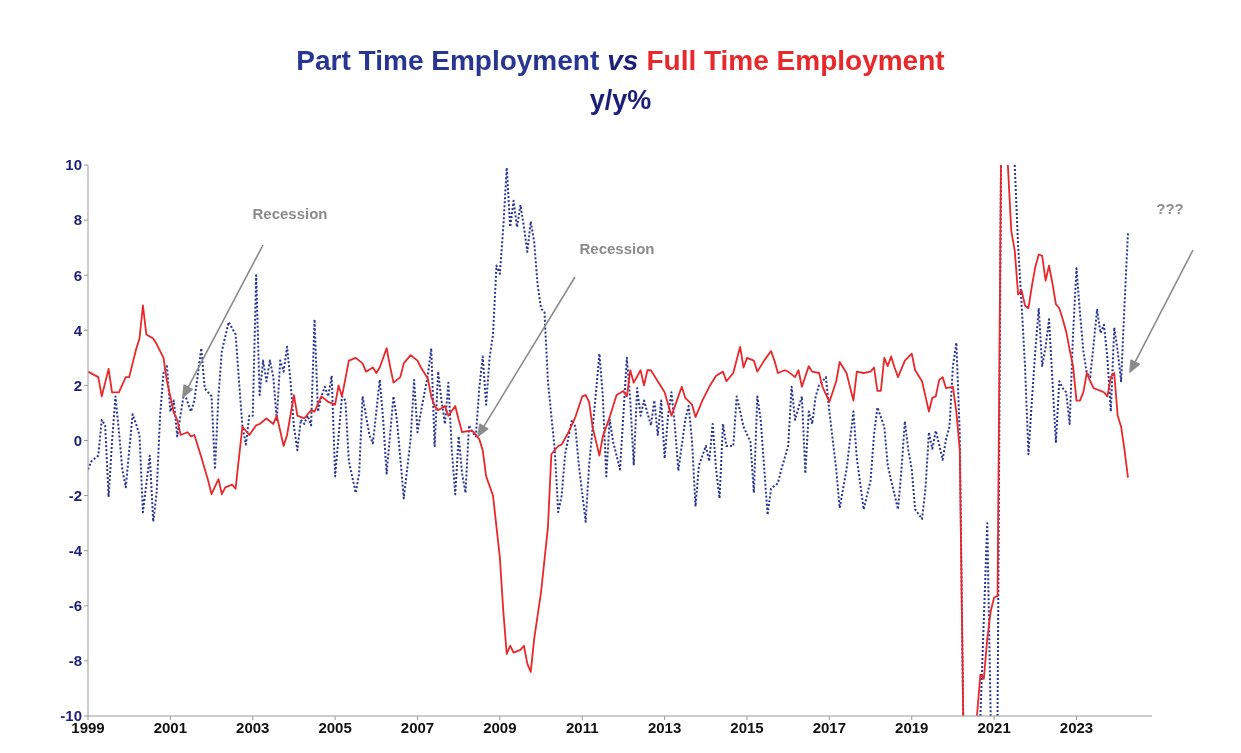  What do you see at coordinates (78, 330) in the screenshot?
I see `y-tick-label: 4` at bounding box center [78, 330].